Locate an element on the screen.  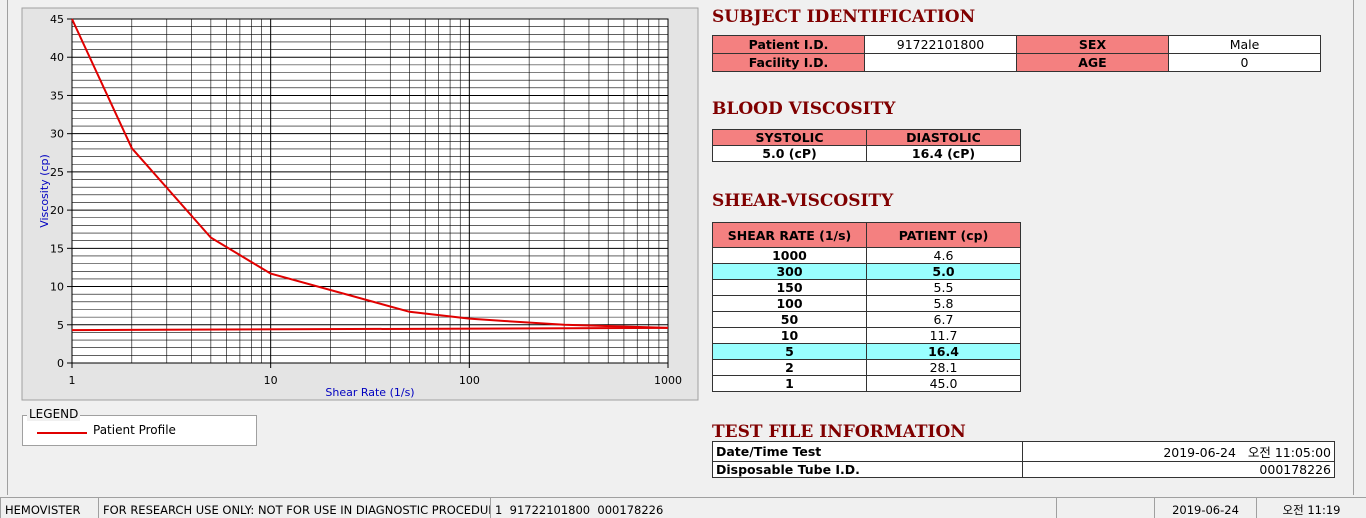
table-row: 150 5.5 is located at coordinates (866, 287).